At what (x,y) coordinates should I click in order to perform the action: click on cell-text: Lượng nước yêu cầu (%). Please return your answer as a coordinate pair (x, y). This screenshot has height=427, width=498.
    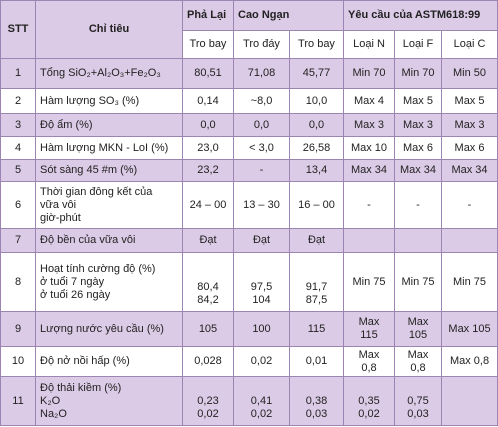
    Looking at the image, I should click on (102, 328).